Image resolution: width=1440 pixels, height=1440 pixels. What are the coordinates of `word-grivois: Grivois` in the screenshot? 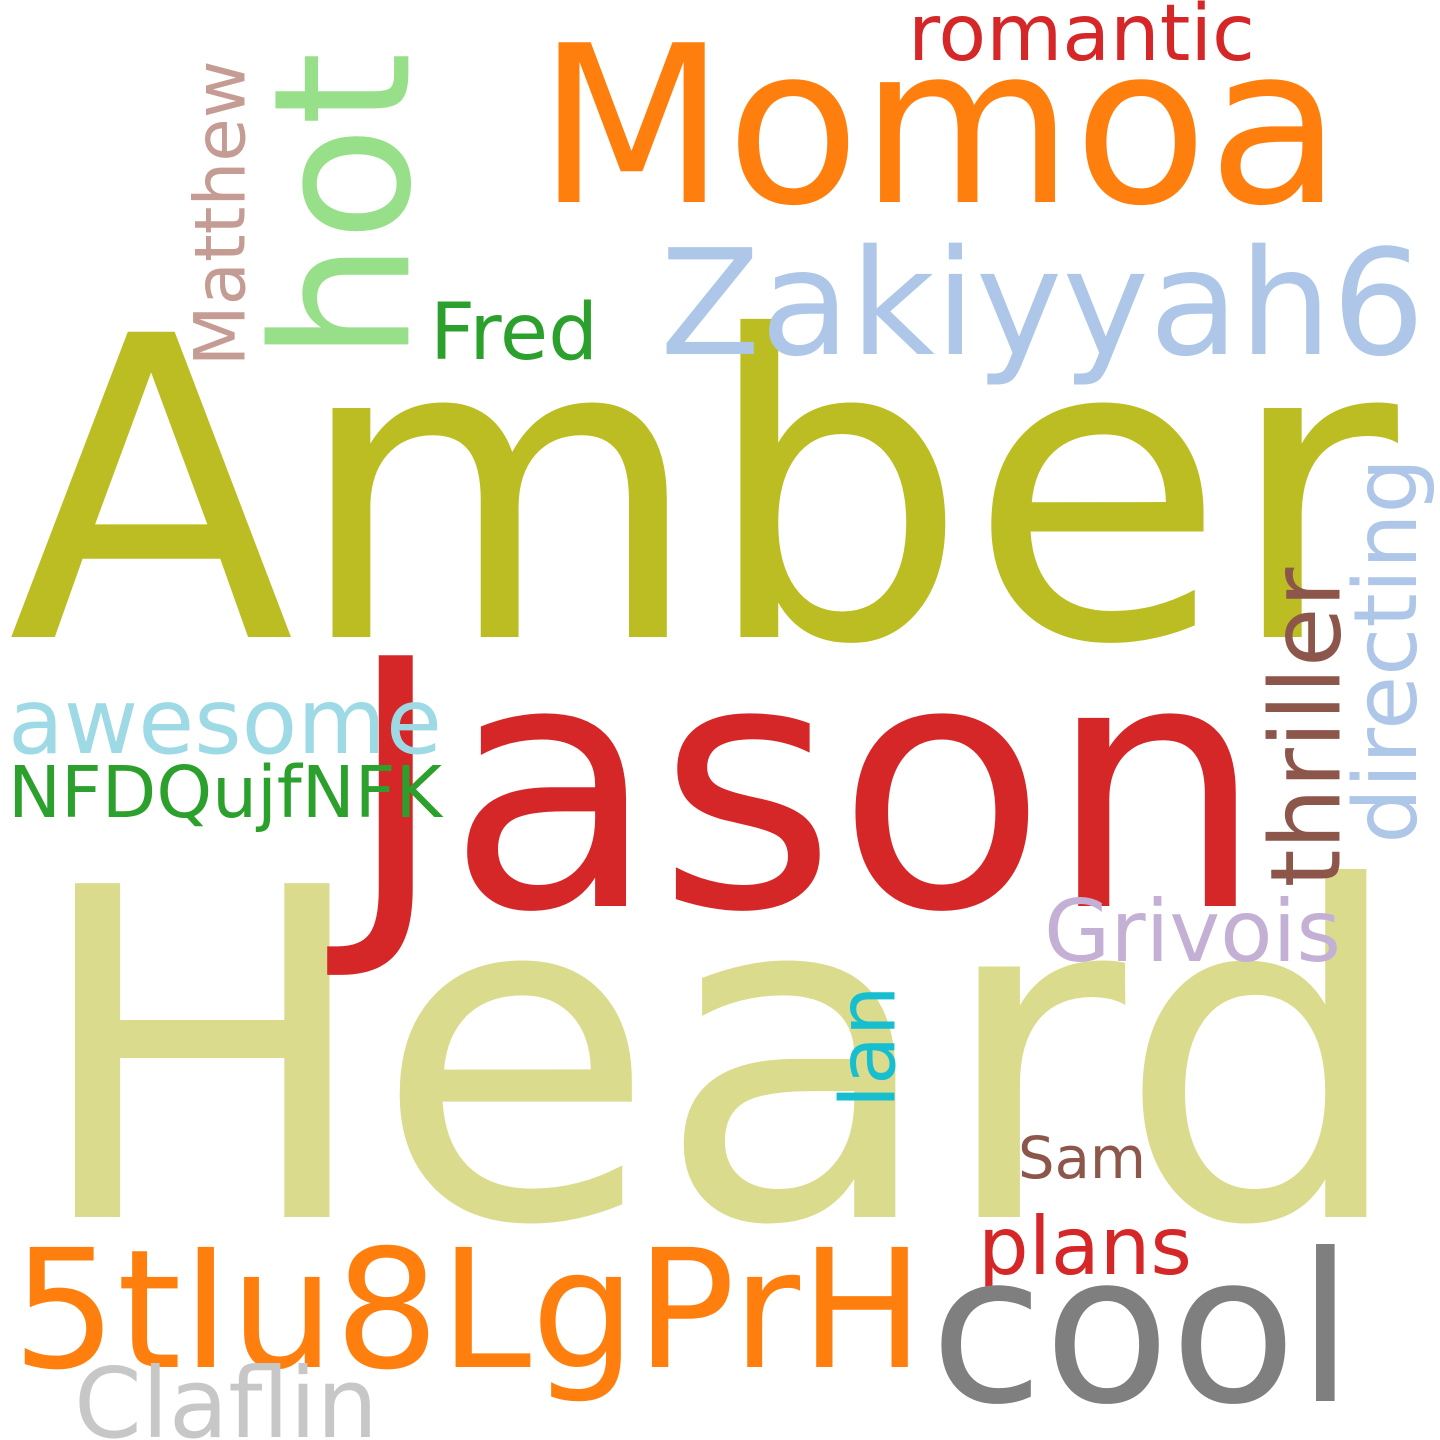 It's located at (1192, 931).